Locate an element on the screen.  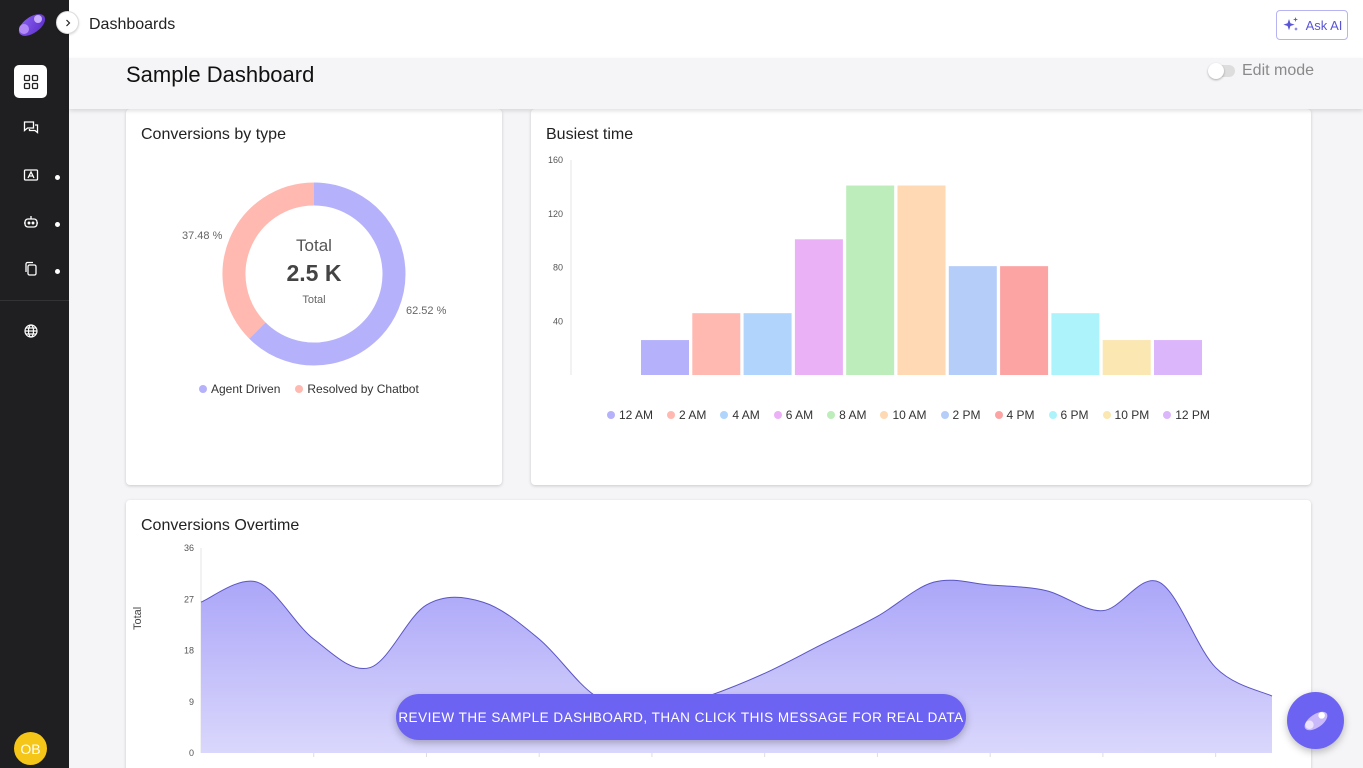
legend-label: 6 AM is located at coordinates (799, 415).